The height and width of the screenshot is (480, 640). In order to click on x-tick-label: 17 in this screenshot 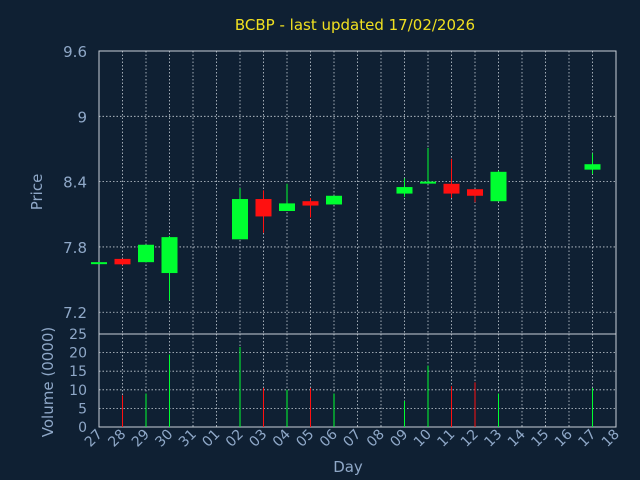, I will do `click(587, 439)`.